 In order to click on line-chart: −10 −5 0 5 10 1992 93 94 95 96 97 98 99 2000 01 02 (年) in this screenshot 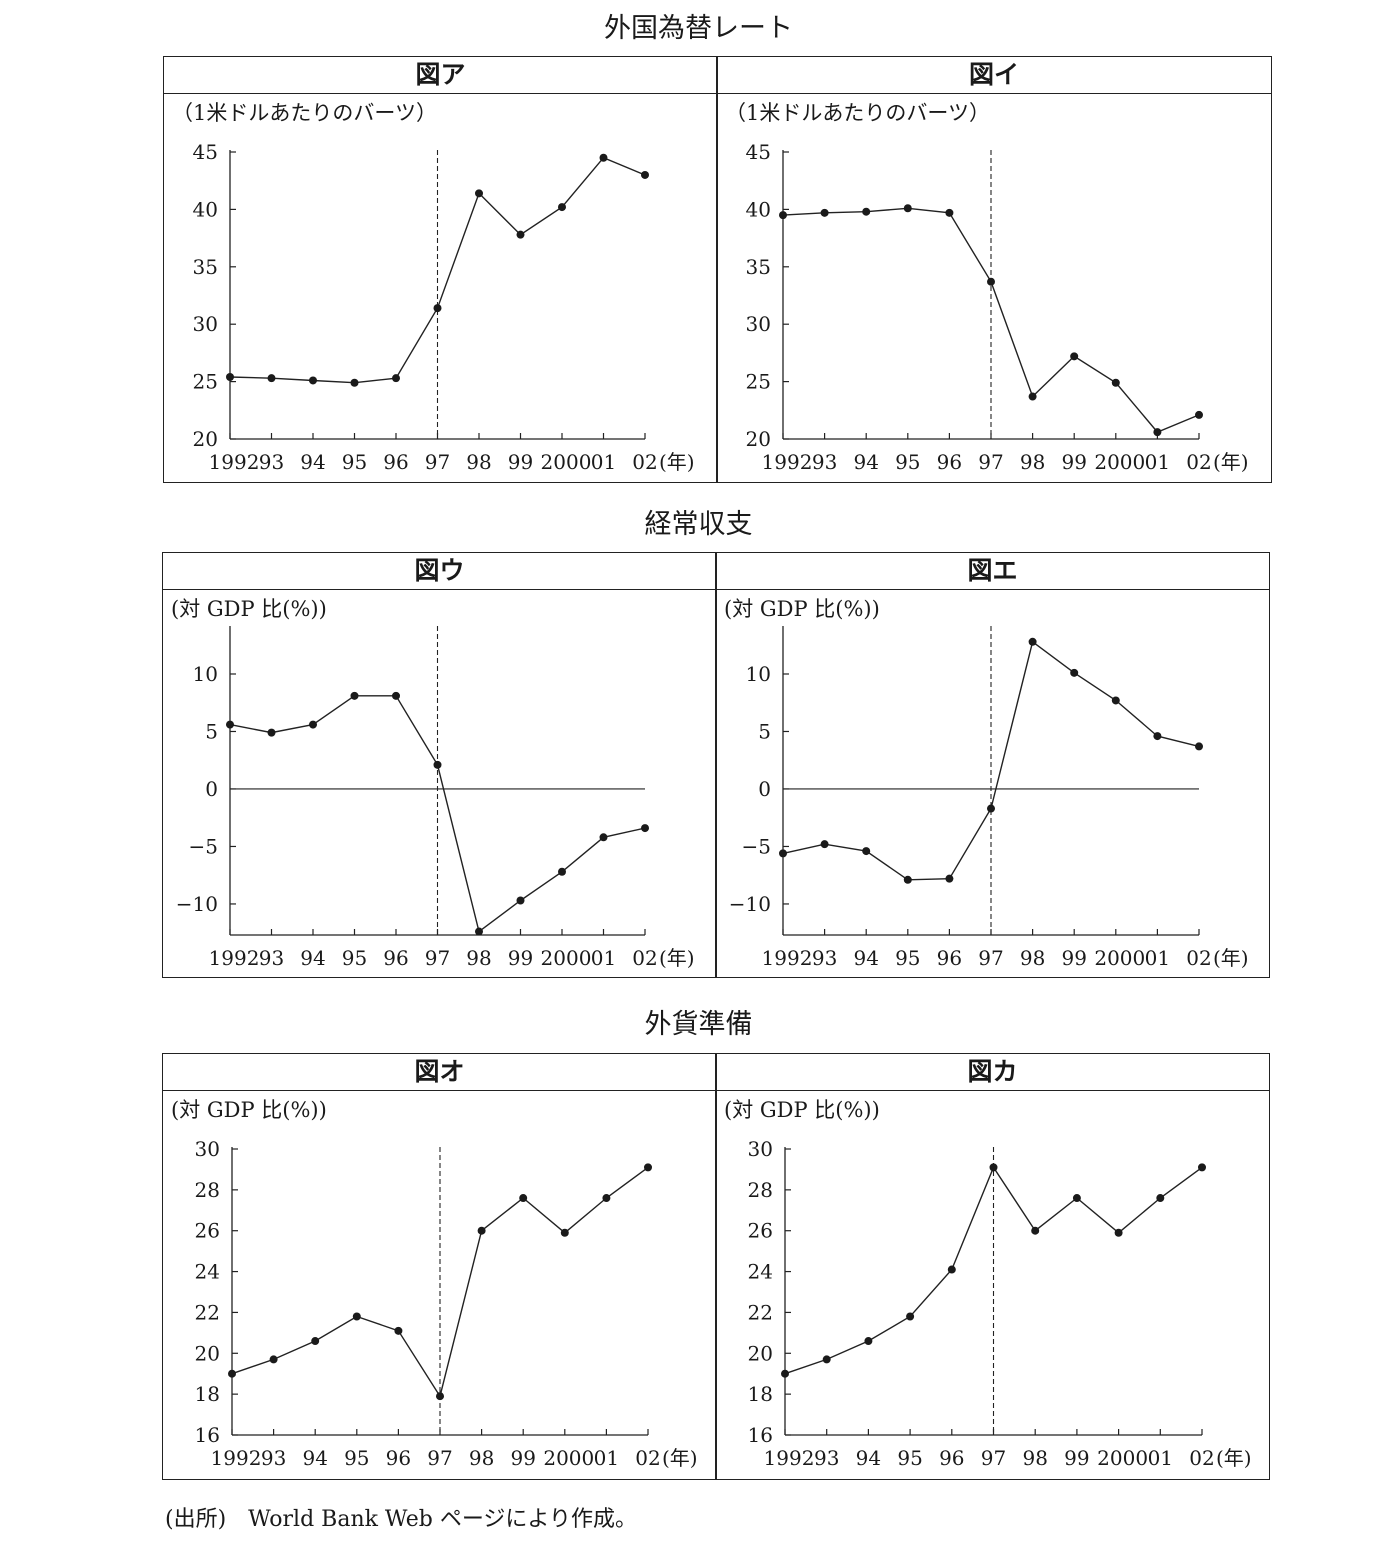, I will do `click(435, 798)`.